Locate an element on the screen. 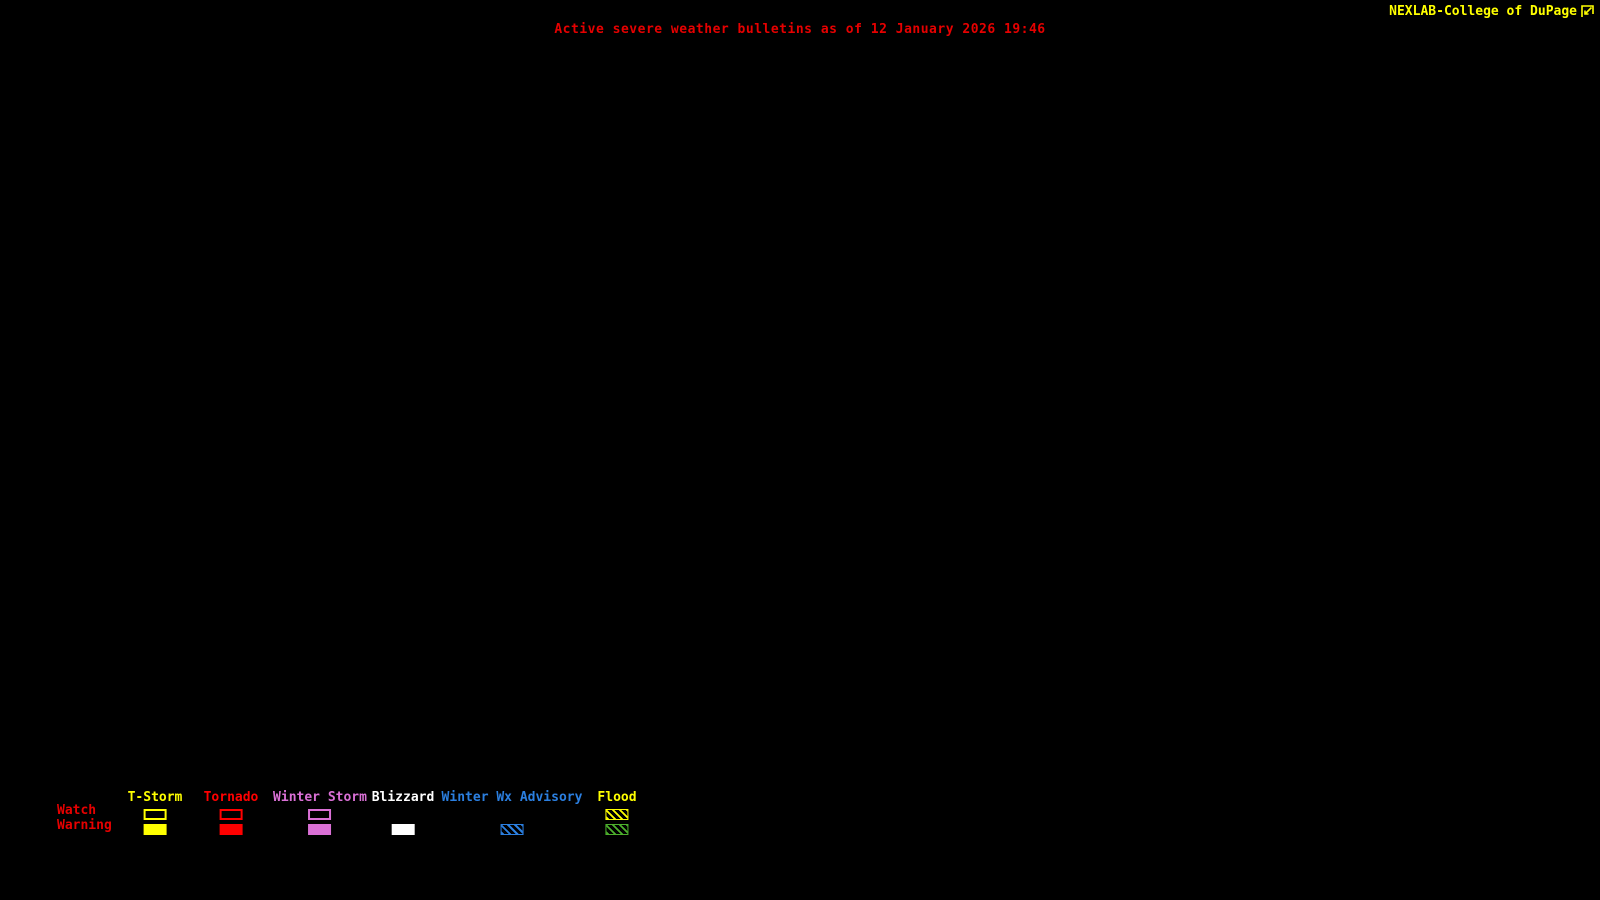 Image resolution: width=1600 pixels, height=900 pixels. legend-row-label-warning: Warning is located at coordinates (84, 825).